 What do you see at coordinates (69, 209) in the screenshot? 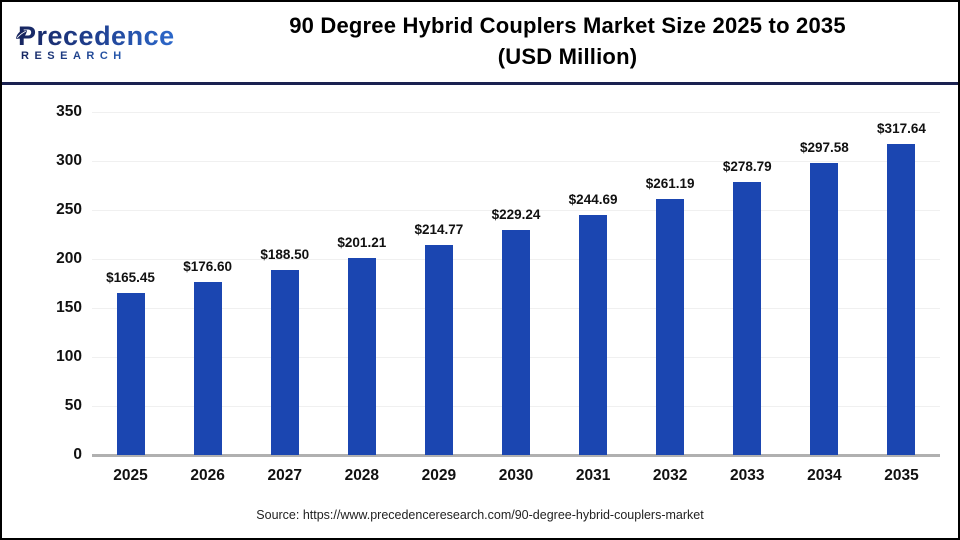
I see `y-tick-label: 250` at bounding box center [69, 209].